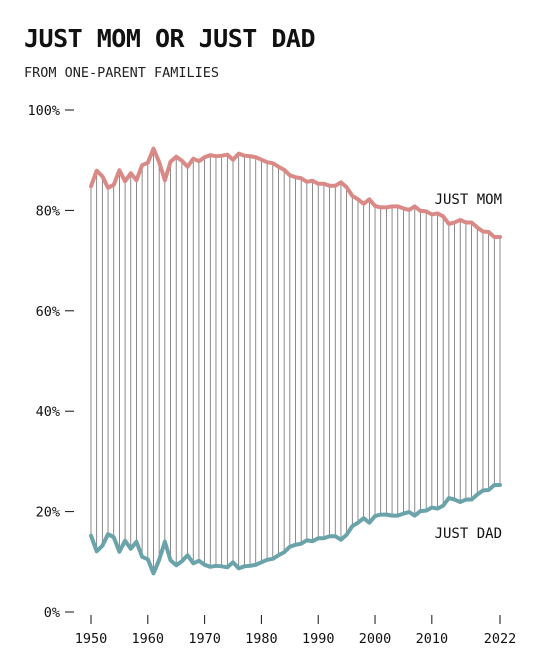 The width and height of the screenshot is (552, 662). What do you see at coordinates (468, 367) in the screenshot?
I see `series-labels: JUST MOM JUST DAD` at bounding box center [468, 367].